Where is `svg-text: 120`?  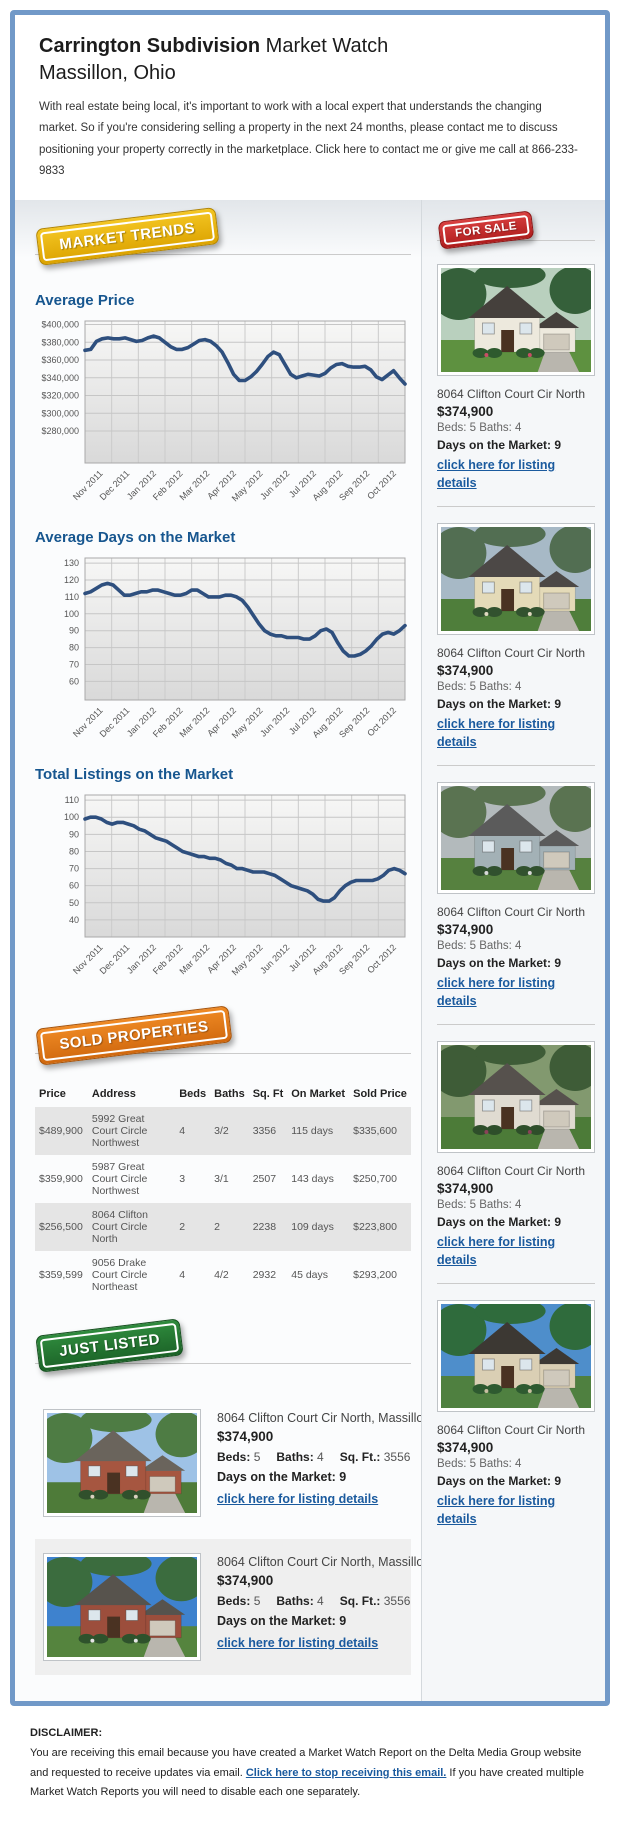 svg-text: 120 is located at coordinates (71, 580).